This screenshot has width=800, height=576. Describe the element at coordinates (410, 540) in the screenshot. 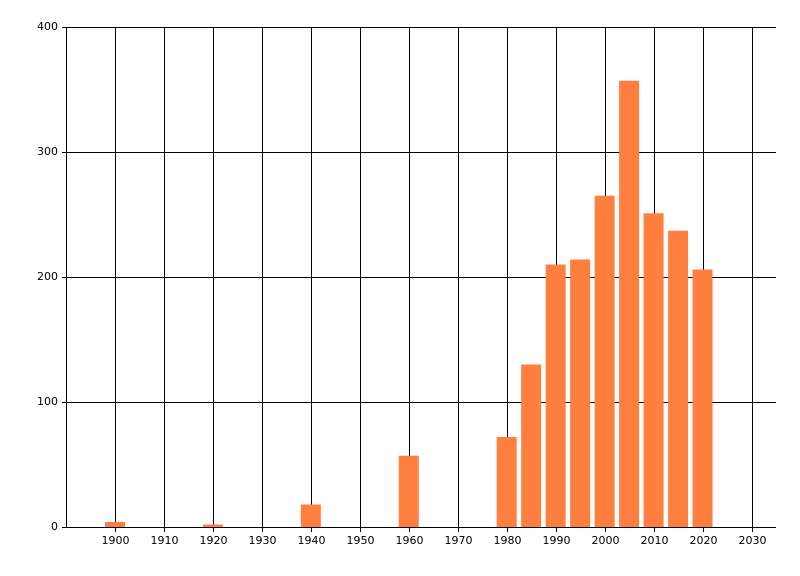

I see `x-tick-label: 1960` at that location.